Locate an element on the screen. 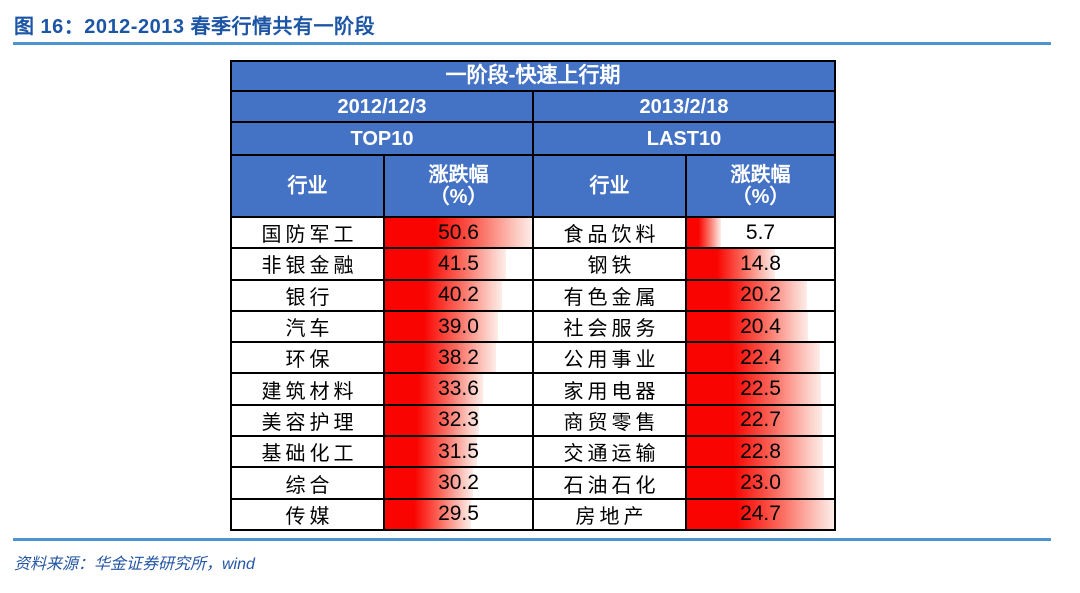 The height and width of the screenshot is (593, 1080). left-change-header: 涨跌幅 （%） is located at coordinates (457, 186).